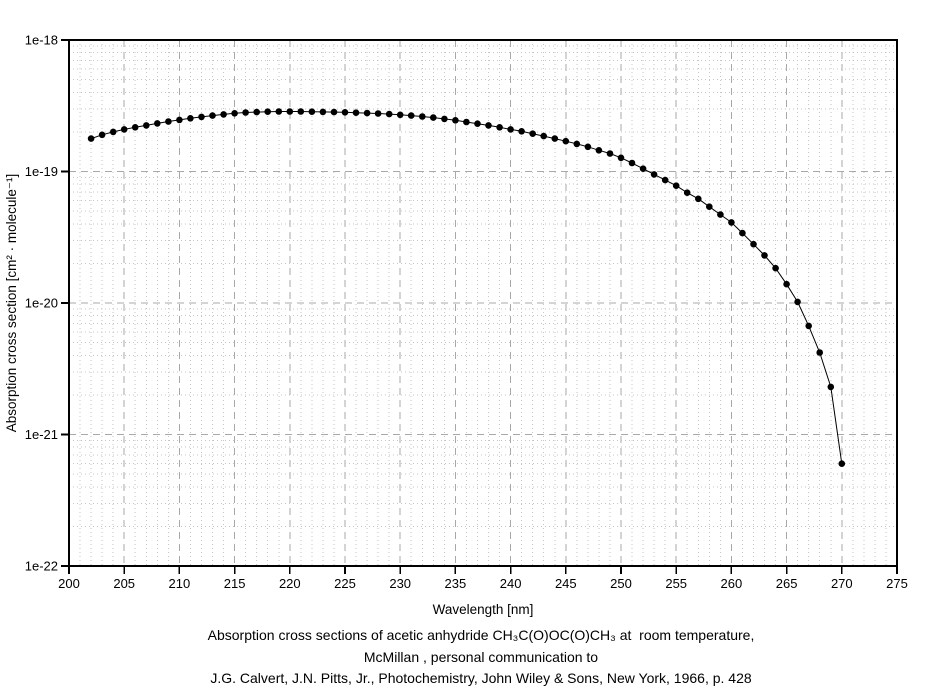 The image size is (934, 694). I want to click on x-tick-label: 275, so click(897, 583).